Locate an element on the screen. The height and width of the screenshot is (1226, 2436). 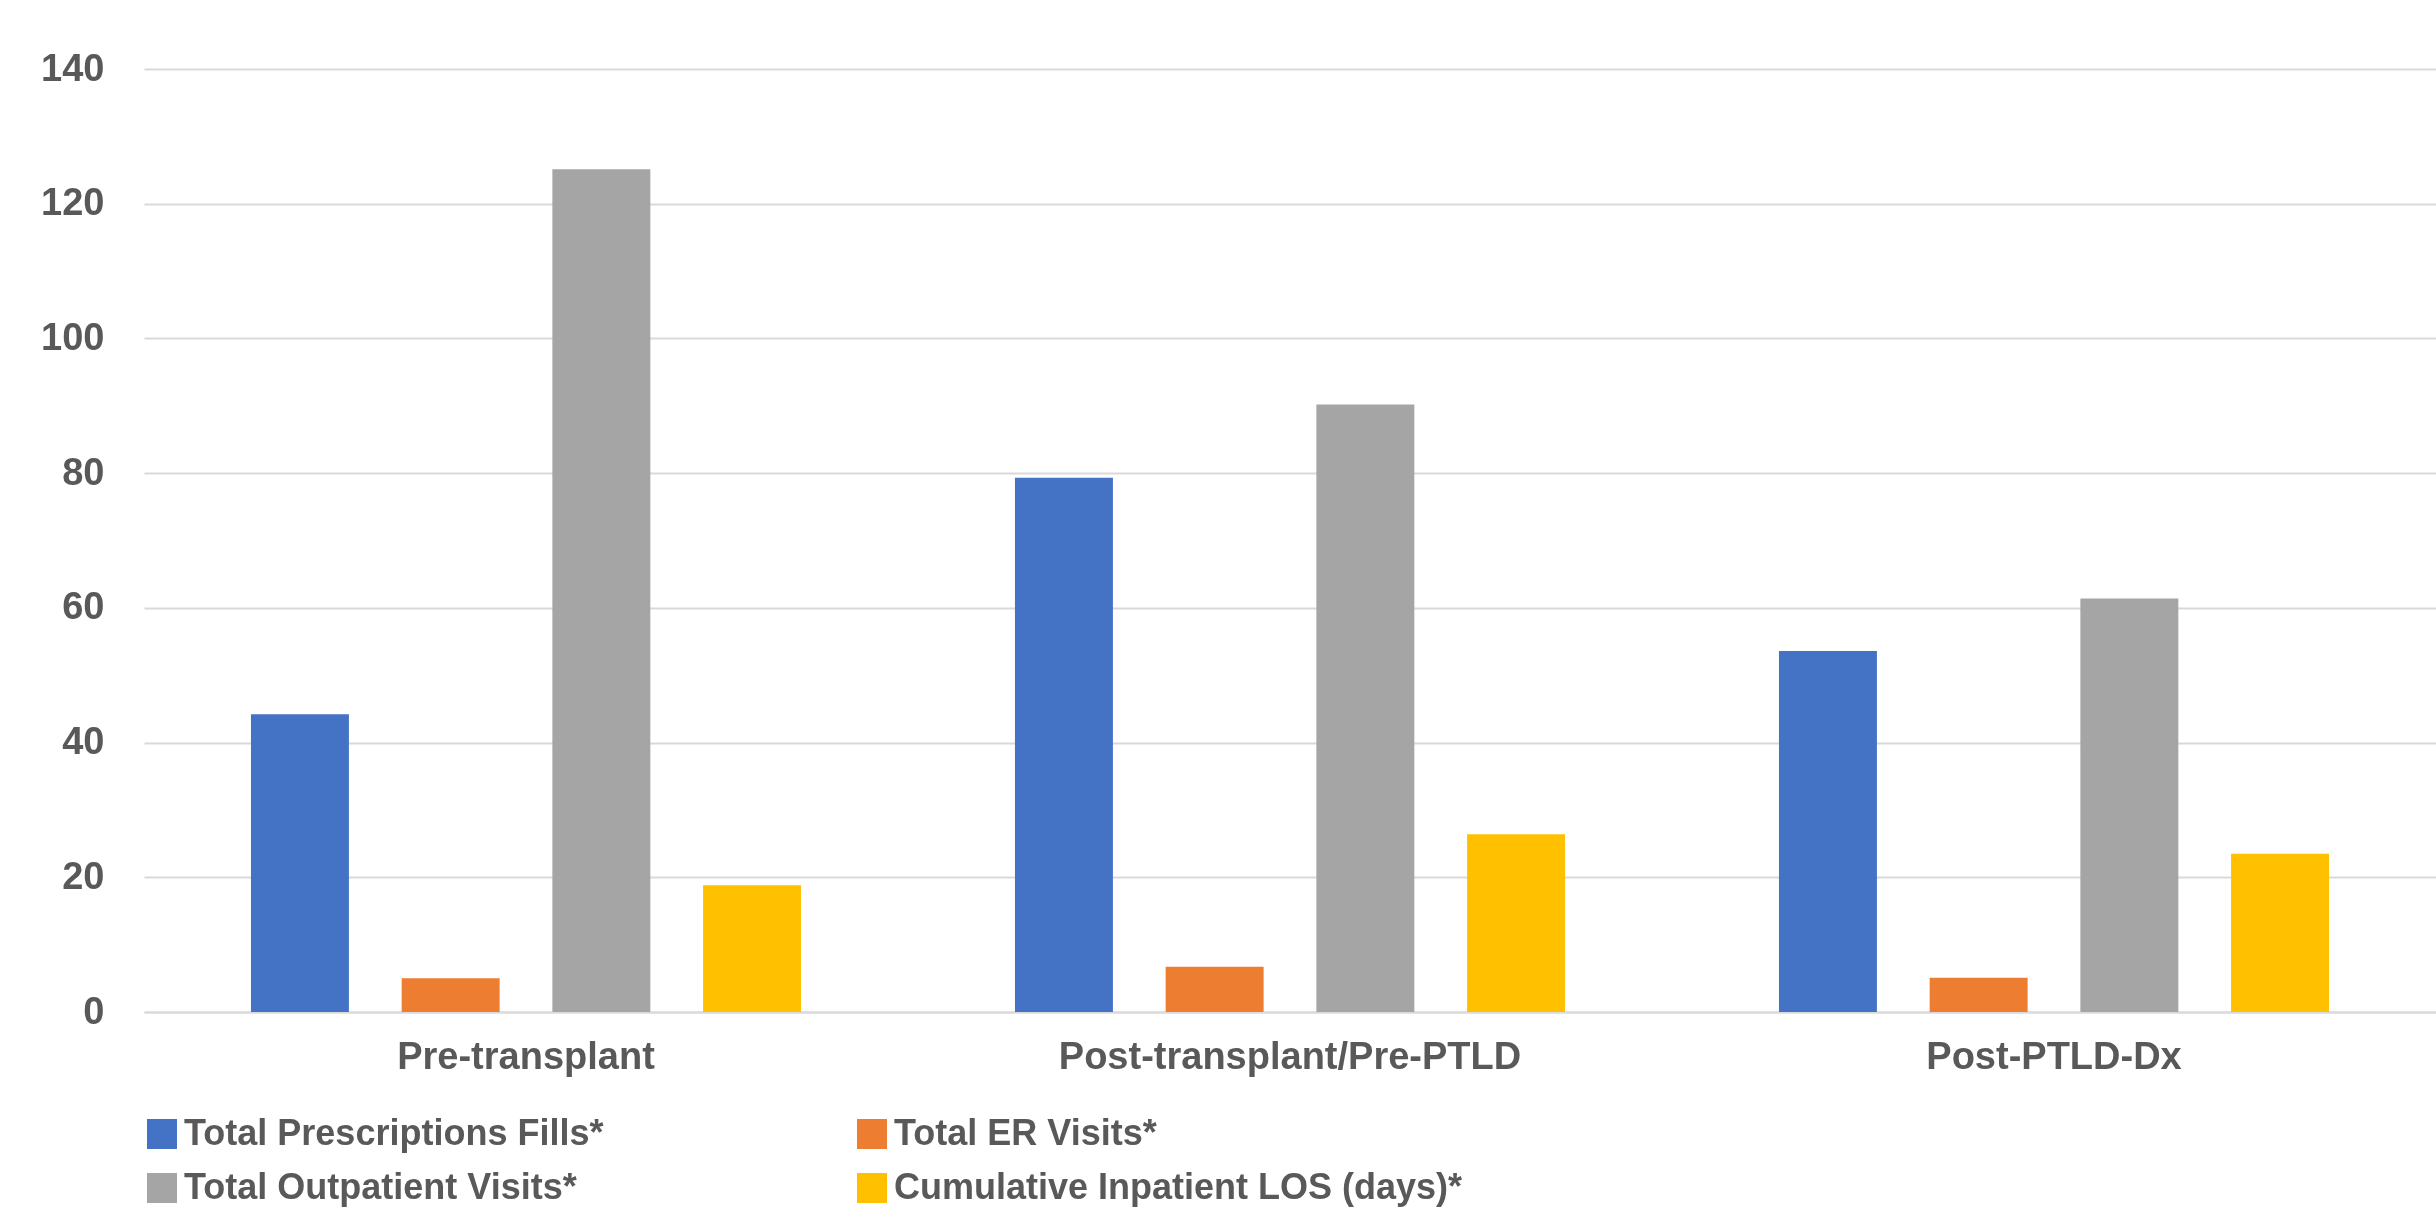
legend-label: Total ER Visits* is located at coordinates (1025, 1132).